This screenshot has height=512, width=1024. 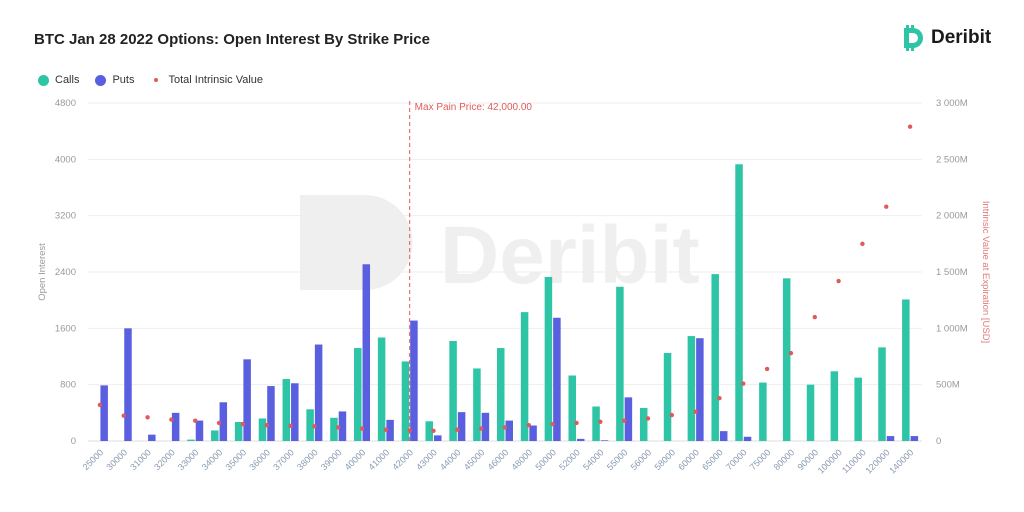 I want to click on x-tick-label: 41000, so click(x=379, y=459).